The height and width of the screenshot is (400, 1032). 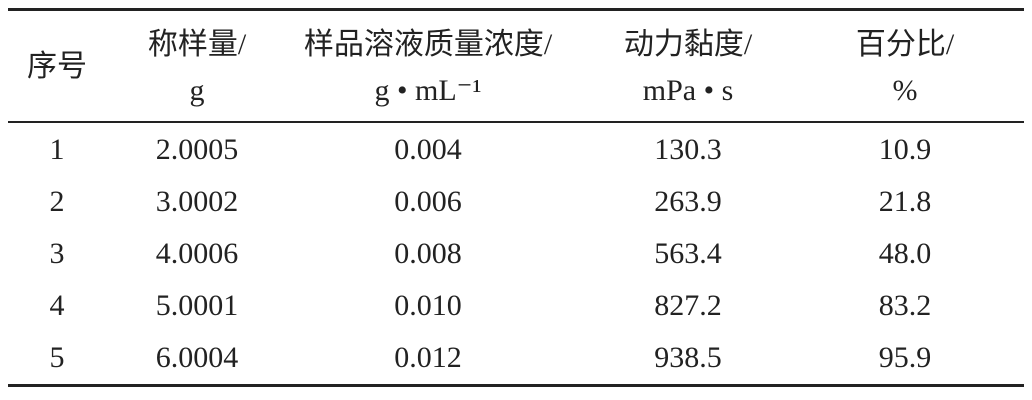 I want to click on top-rule, so click(x=516, y=9).